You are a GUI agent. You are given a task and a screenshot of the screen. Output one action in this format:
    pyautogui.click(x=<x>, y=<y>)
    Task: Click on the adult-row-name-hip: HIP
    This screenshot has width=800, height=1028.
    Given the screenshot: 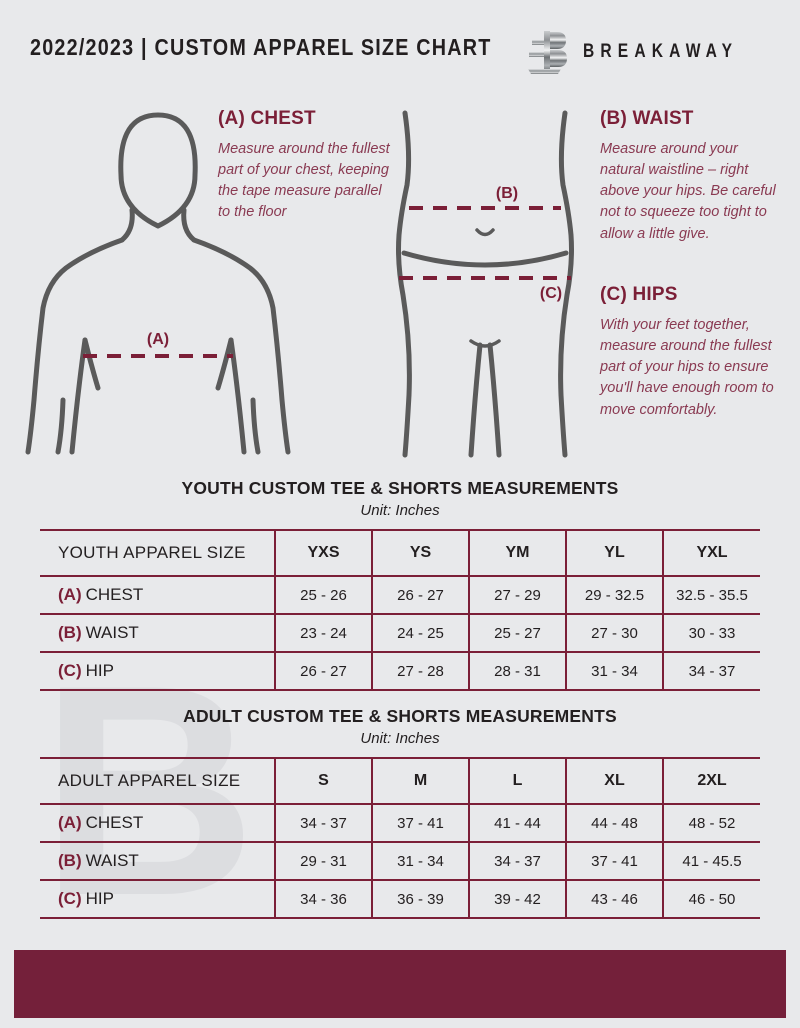 What is the action you would take?
    pyautogui.click(x=99, y=898)
    